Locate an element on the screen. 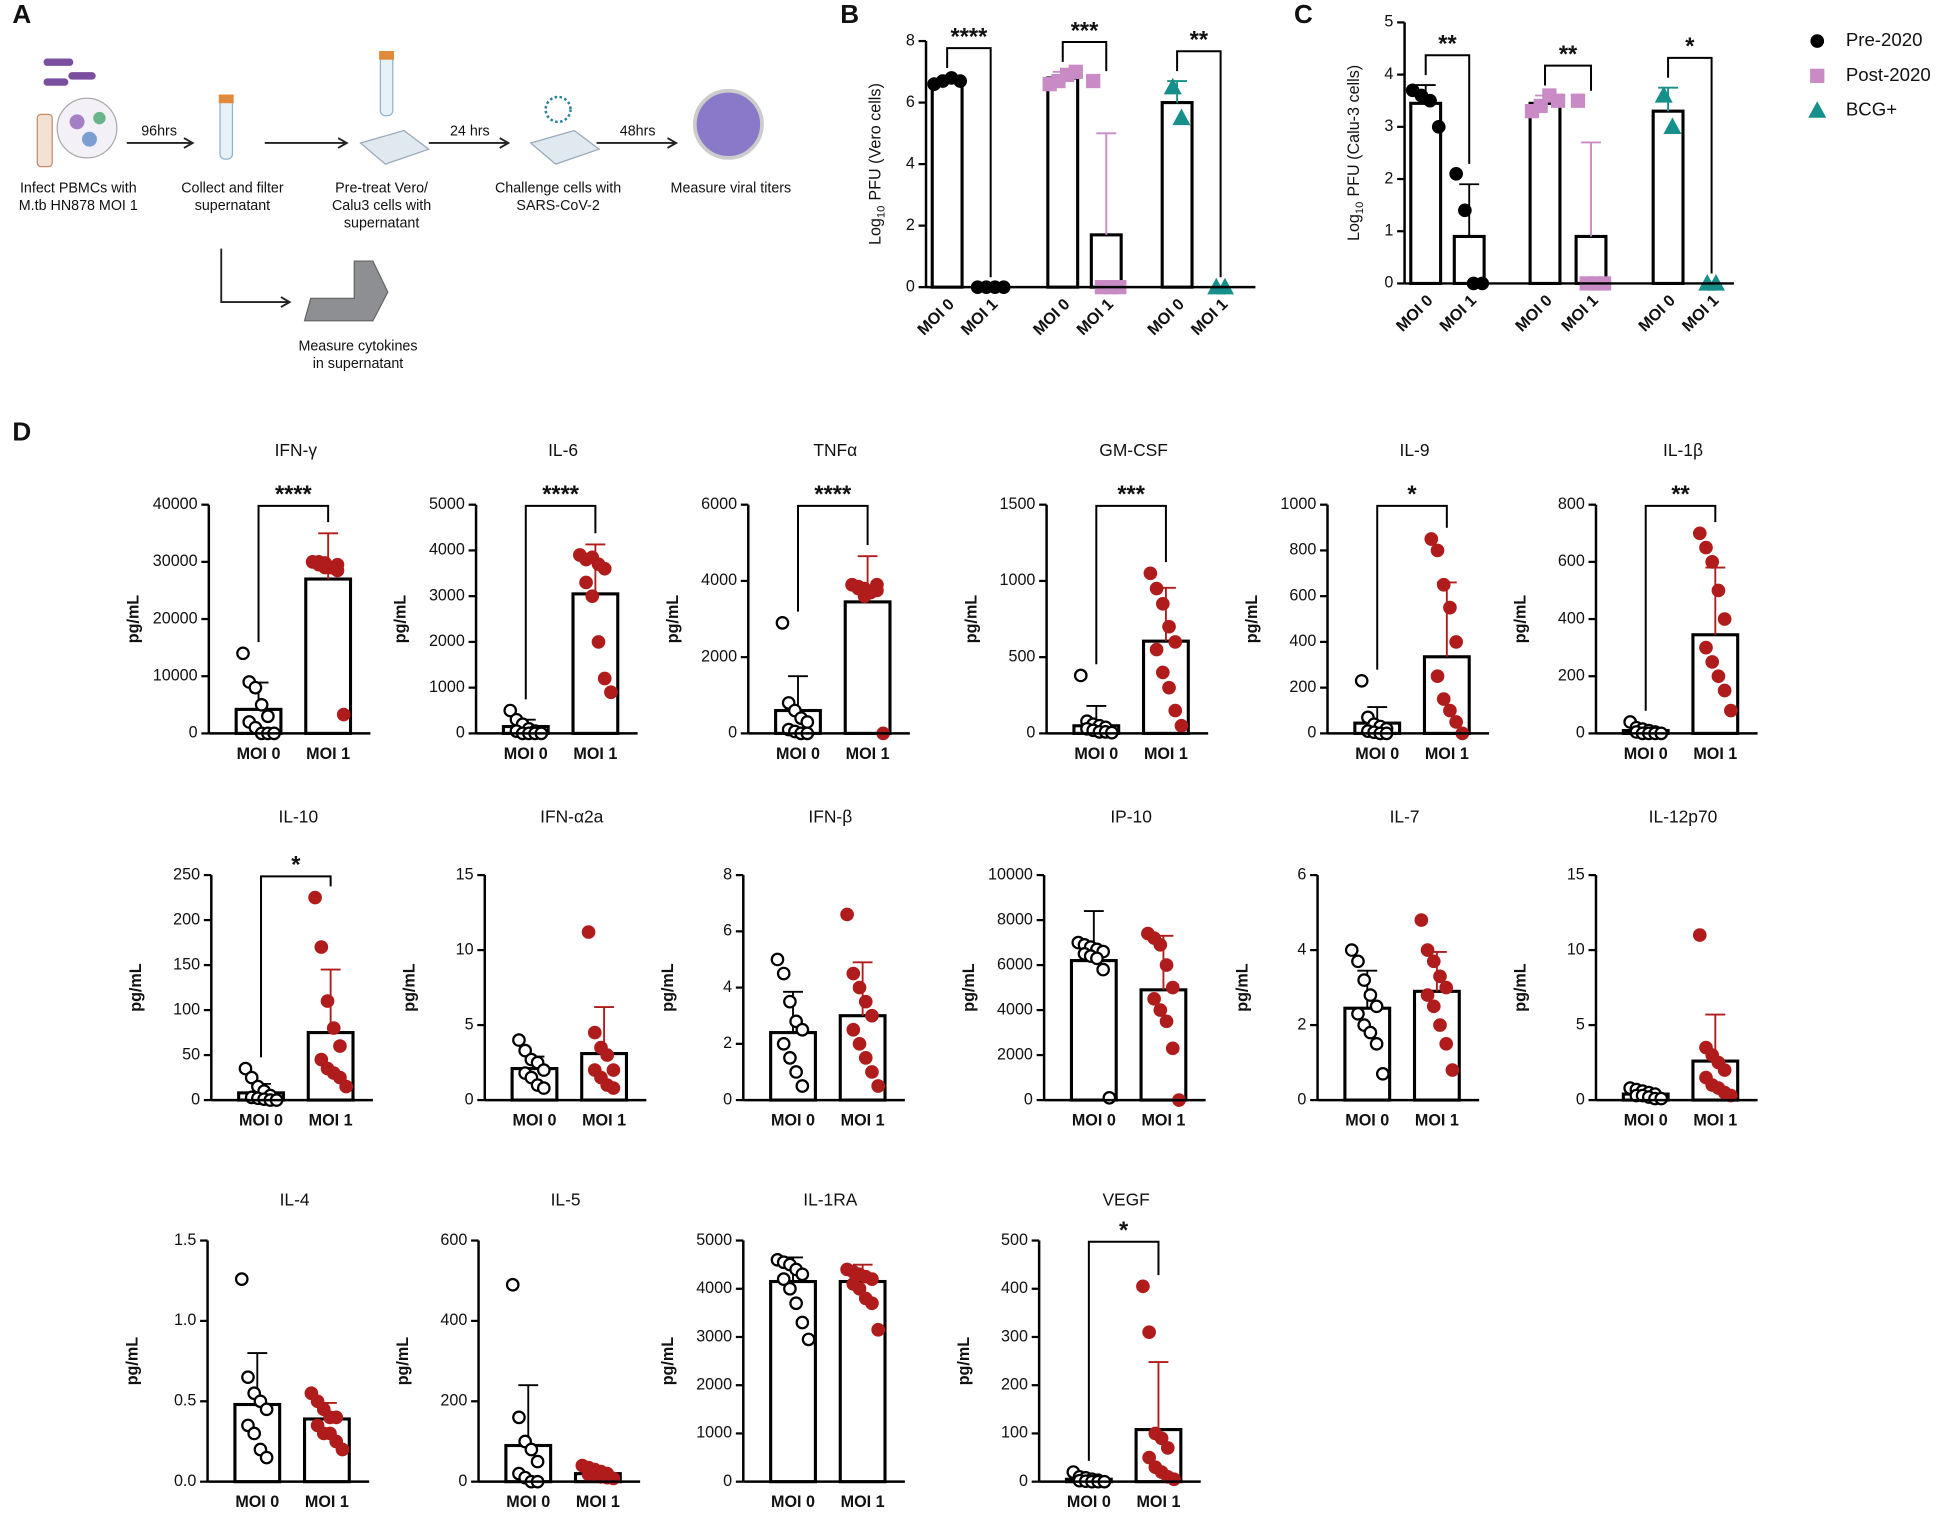  y-tick-label: 6 is located at coordinates (910, 102).